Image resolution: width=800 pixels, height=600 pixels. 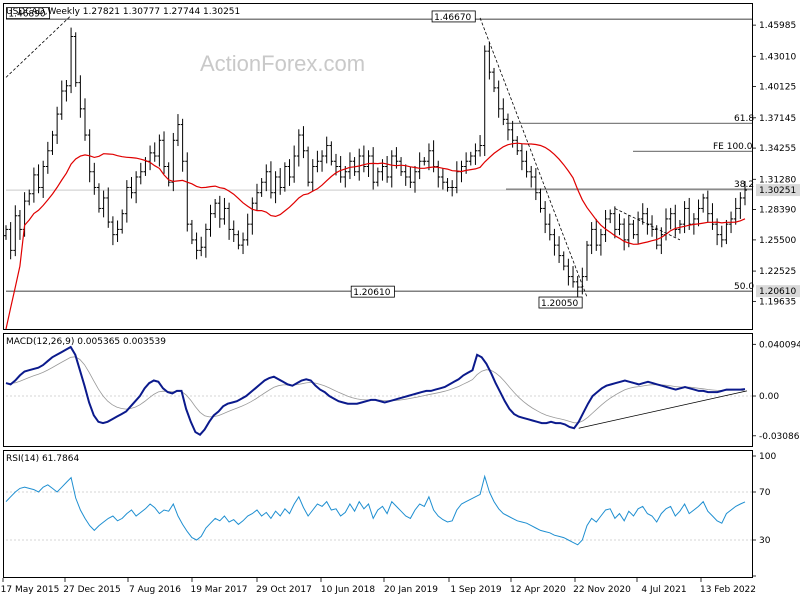 What do you see at coordinates (282, 63) in the screenshot?
I see `watermark: ActionForex.com` at bounding box center [282, 63].